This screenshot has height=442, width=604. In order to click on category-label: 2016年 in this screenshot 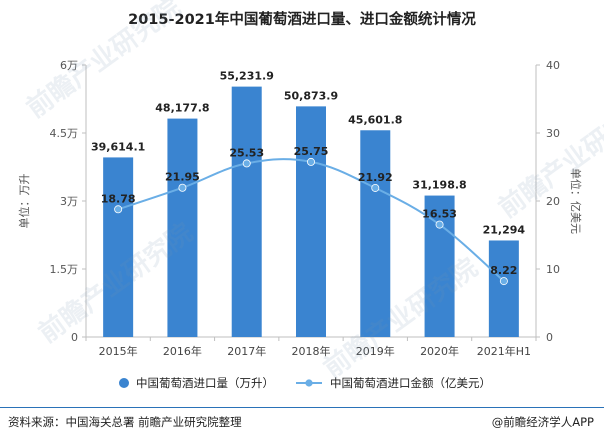, I will do `click(182, 351)`.